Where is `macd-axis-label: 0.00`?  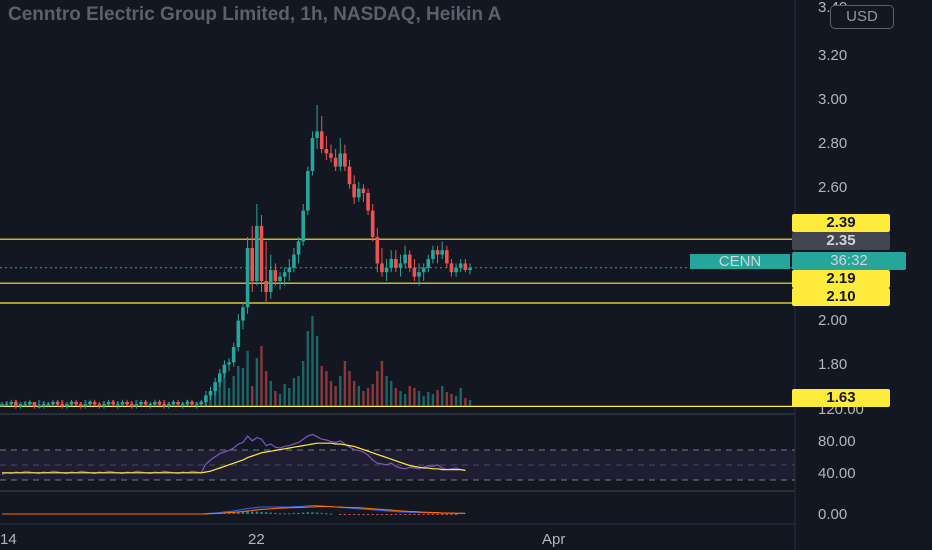 macd-axis-label: 0.00 is located at coordinates (832, 514).